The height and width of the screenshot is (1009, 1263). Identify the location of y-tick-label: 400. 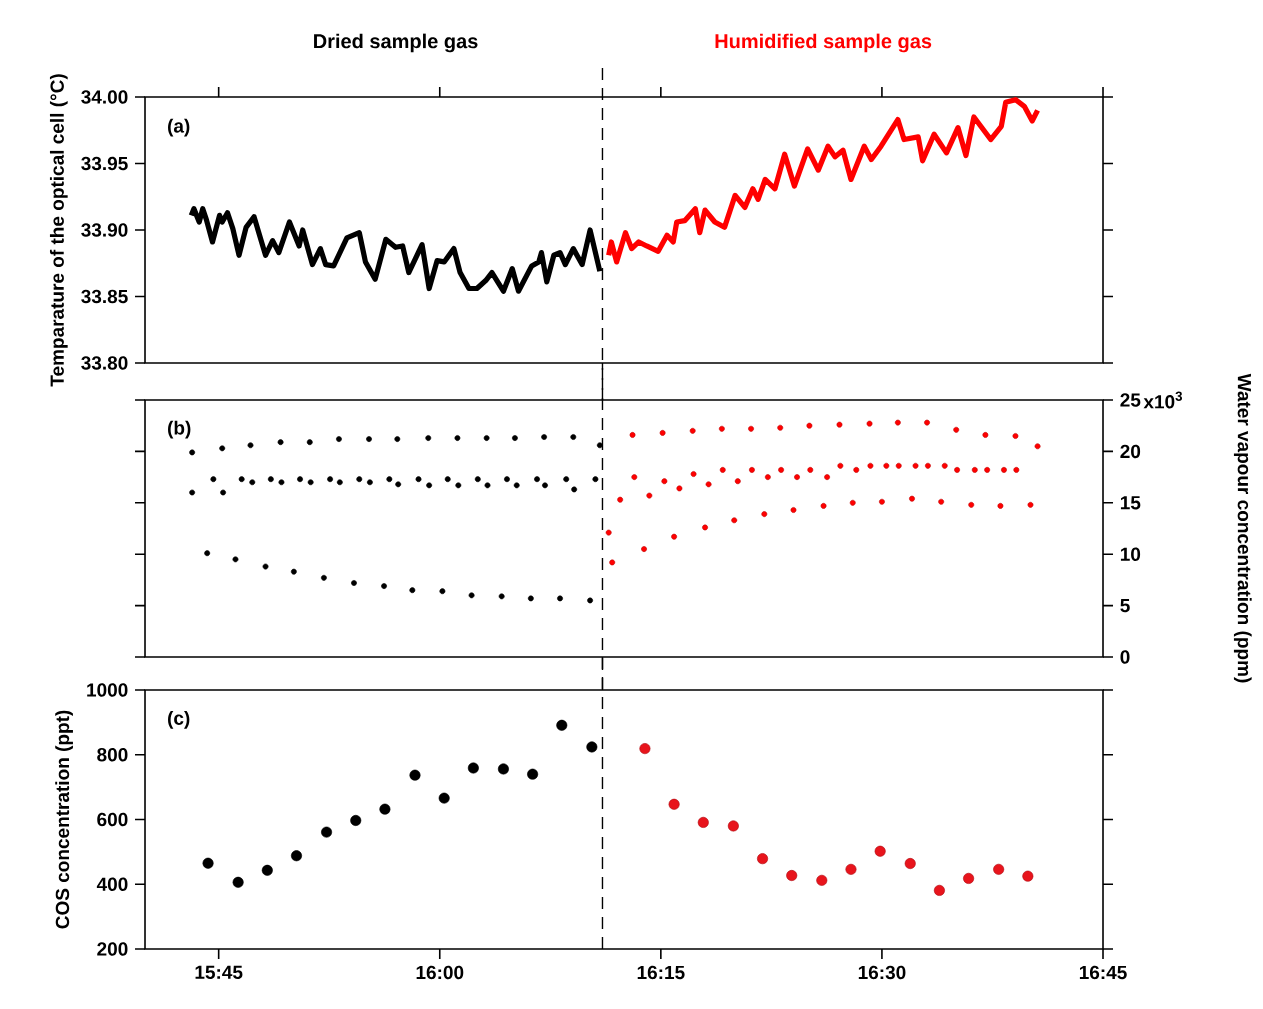
(112, 884).